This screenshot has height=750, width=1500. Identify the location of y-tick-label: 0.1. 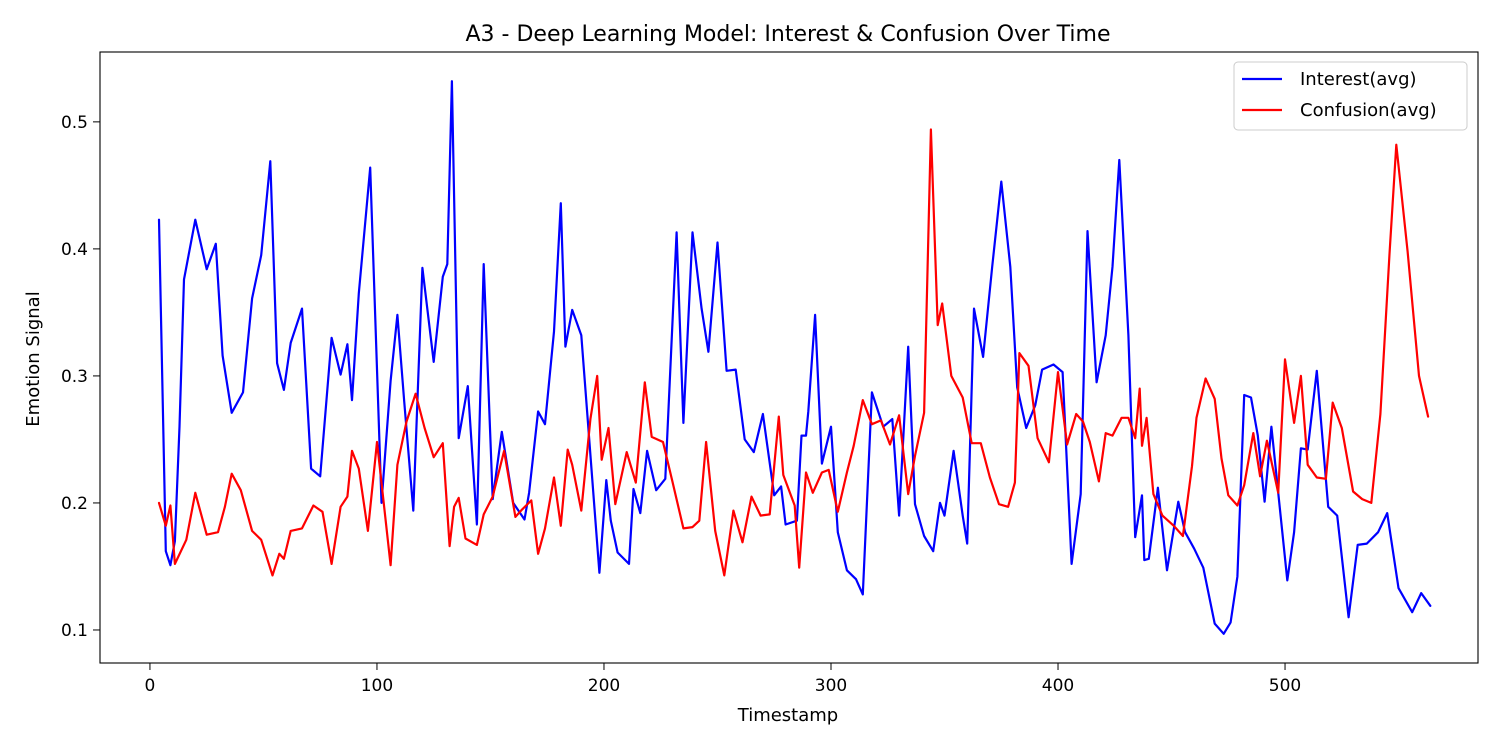
(74, 631).